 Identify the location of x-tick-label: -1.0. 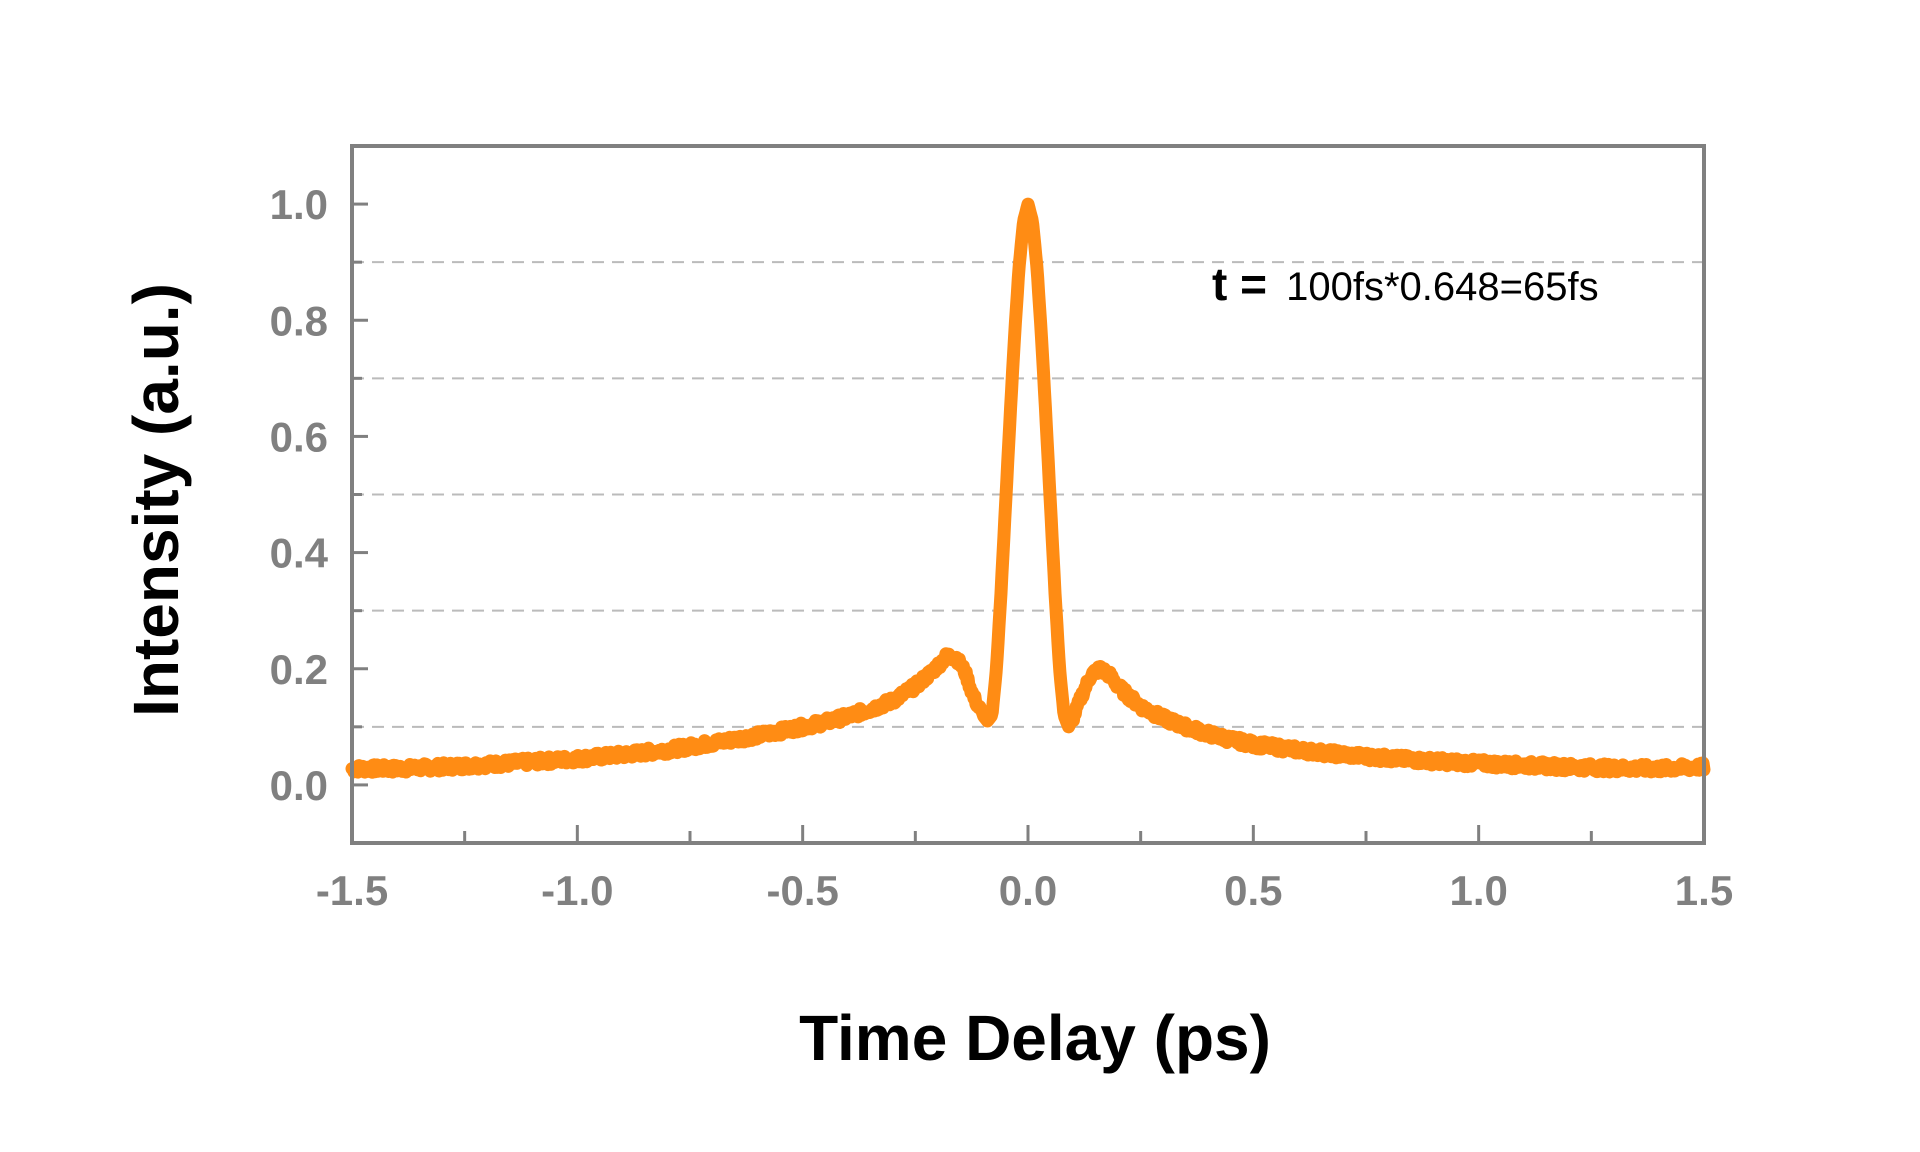
(577, 890).